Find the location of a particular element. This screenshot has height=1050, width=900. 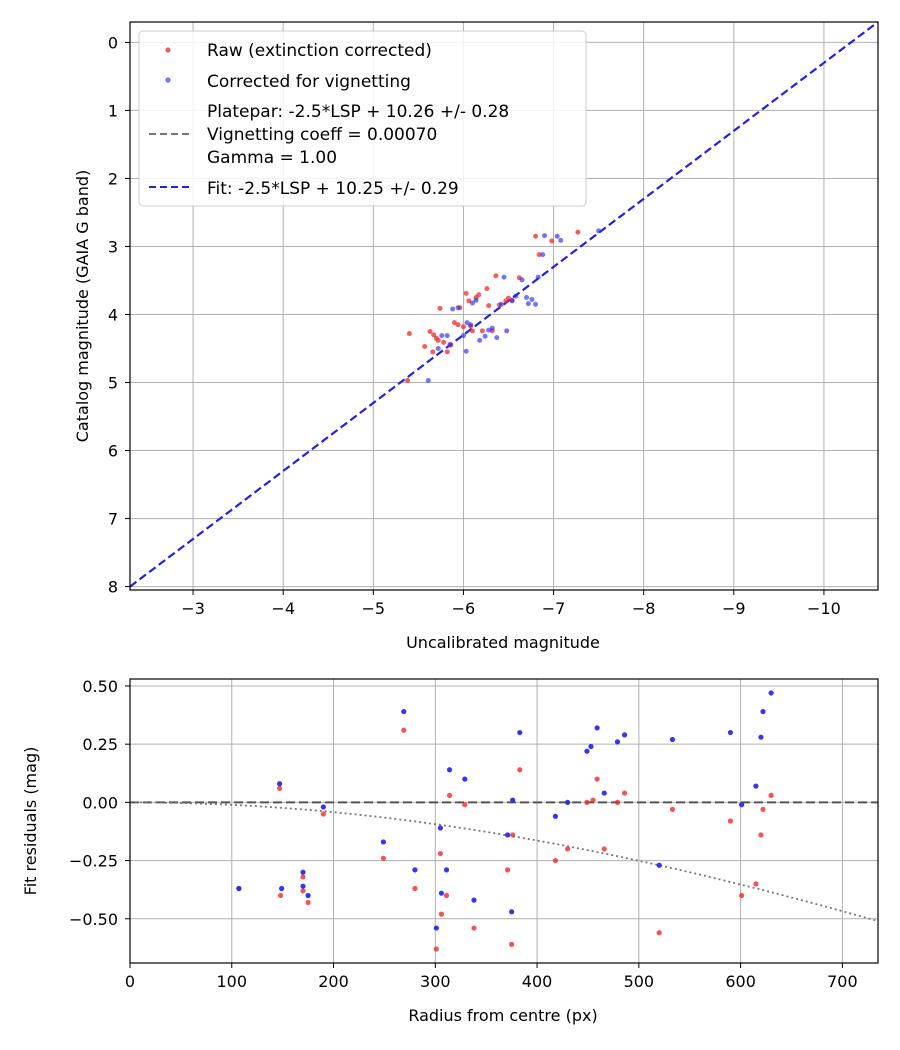

legend-box is located at coordinates (362, 118).